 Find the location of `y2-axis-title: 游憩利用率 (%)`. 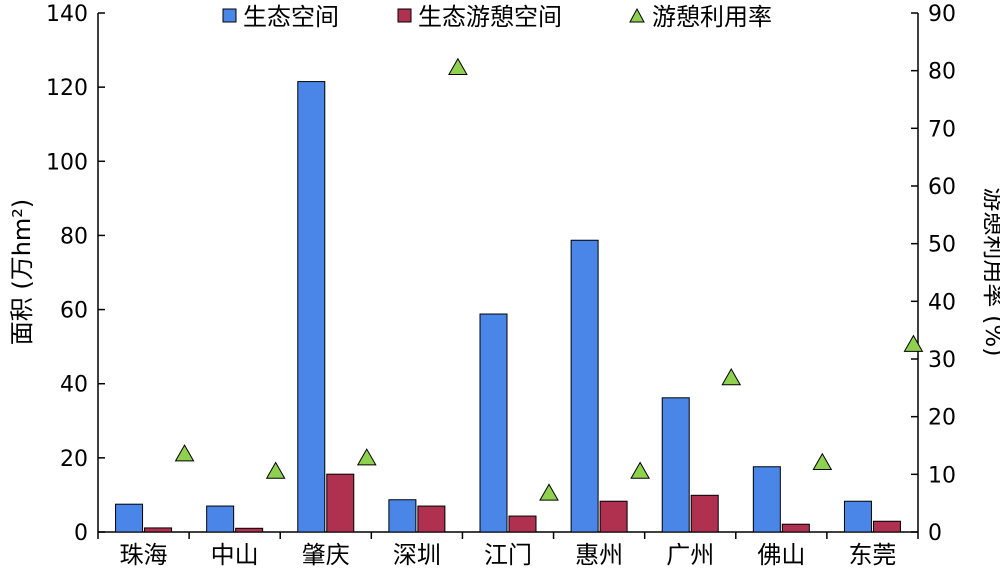

y2-axis-title: 游憩利用率 (%) is located at coordinates (990, 271).